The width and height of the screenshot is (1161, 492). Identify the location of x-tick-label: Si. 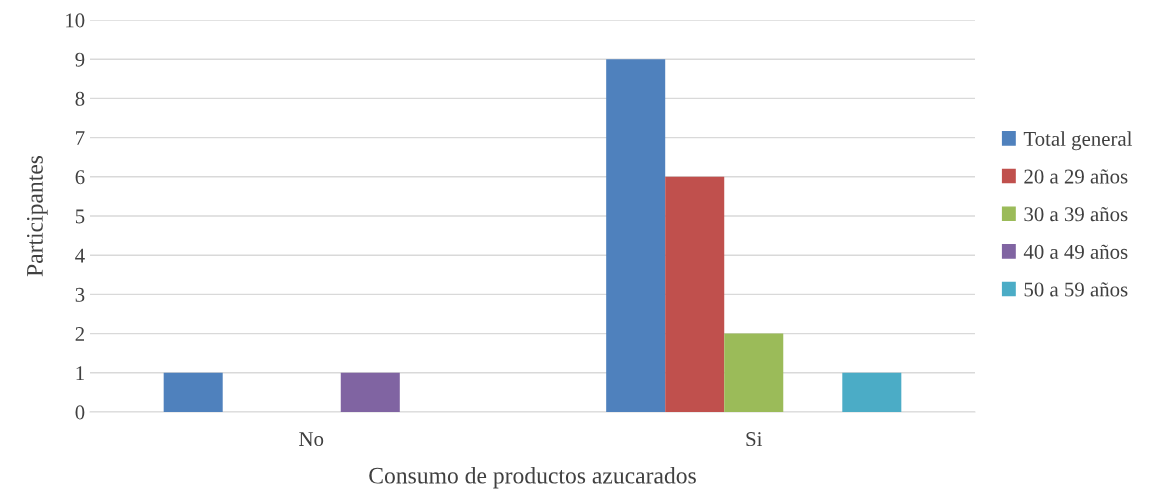
(754, 439).